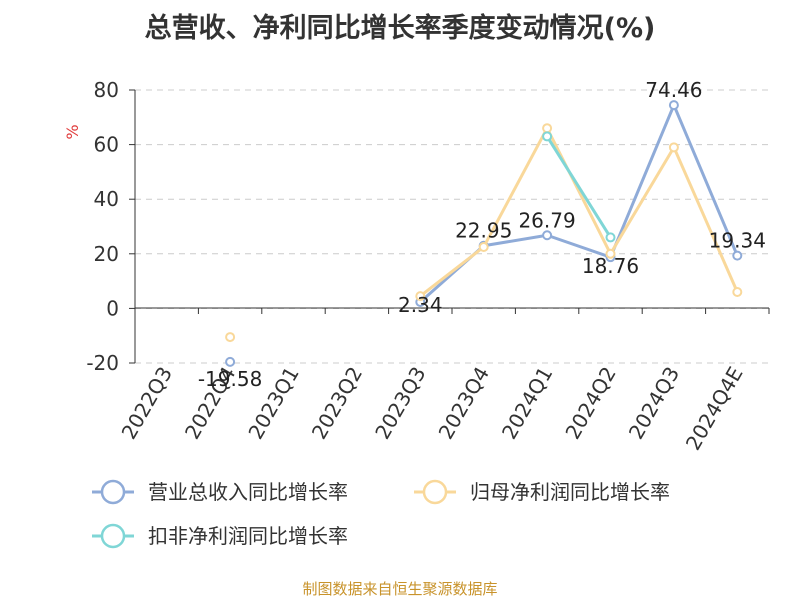 The height and width of the screenshot is (600, 800). What do you see at coordinates (337, 403) in the screenshot?
I see `x-tick-label: 2023Q2` at bounding box center [337, 403].